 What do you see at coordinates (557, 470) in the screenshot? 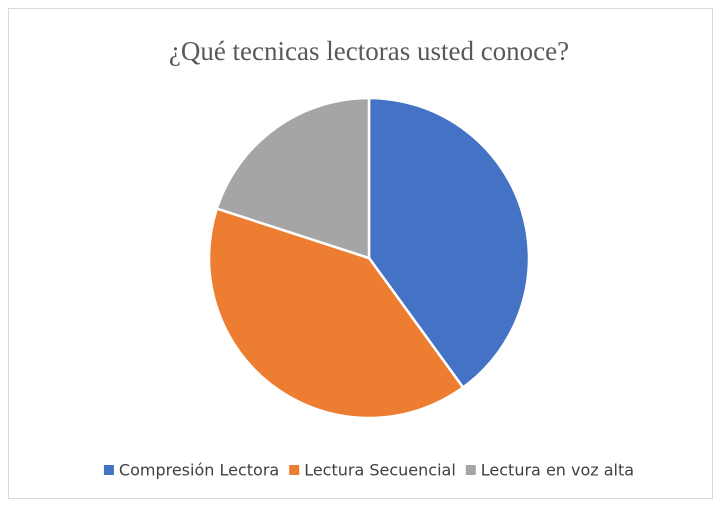
I see `legend-label: Lectura en voz alta` at bounding box center [557, 470].